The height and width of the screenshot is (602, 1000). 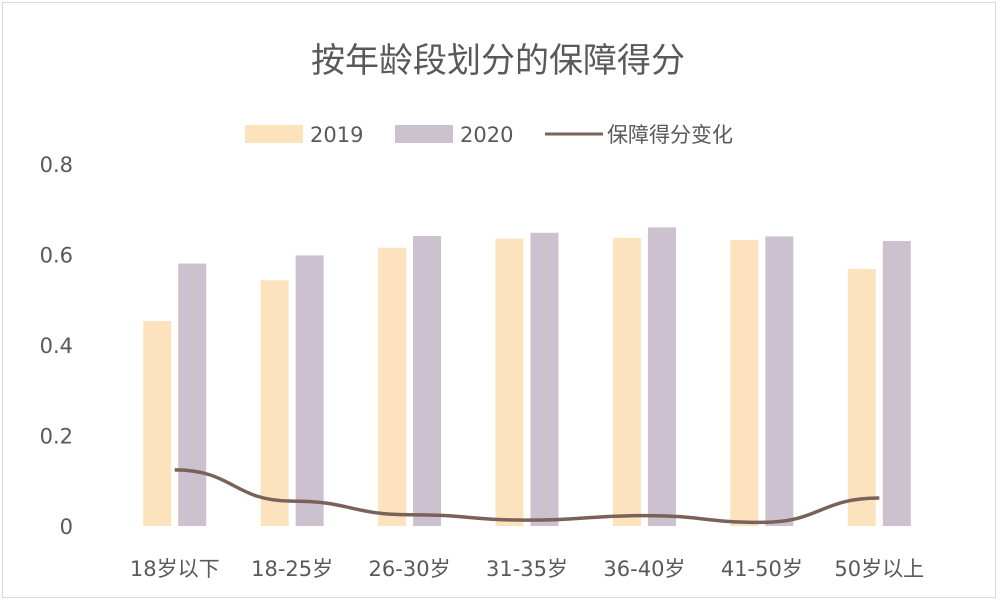 I want to click on x-tick-label: 18岁以下, so click(x=175, y=569).